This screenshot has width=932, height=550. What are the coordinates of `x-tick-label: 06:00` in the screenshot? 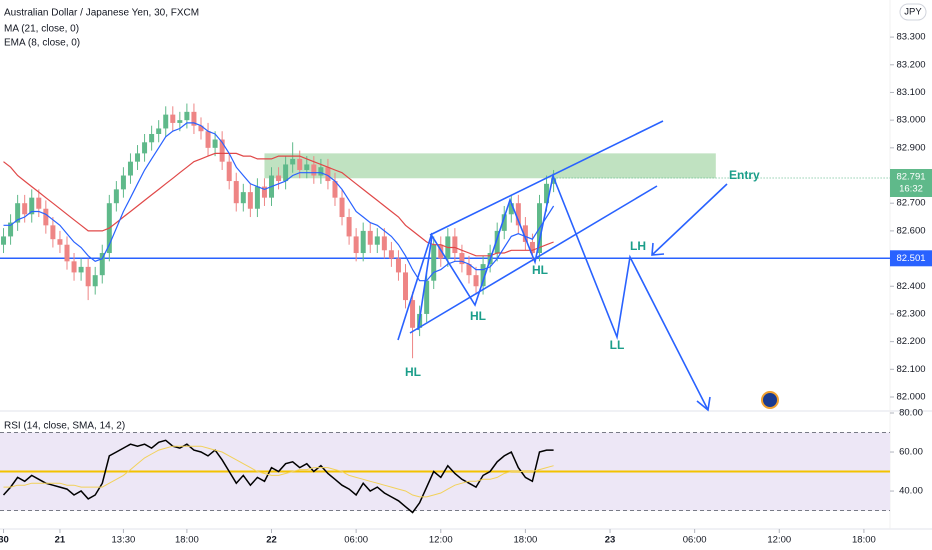 It's located at (356, 540).